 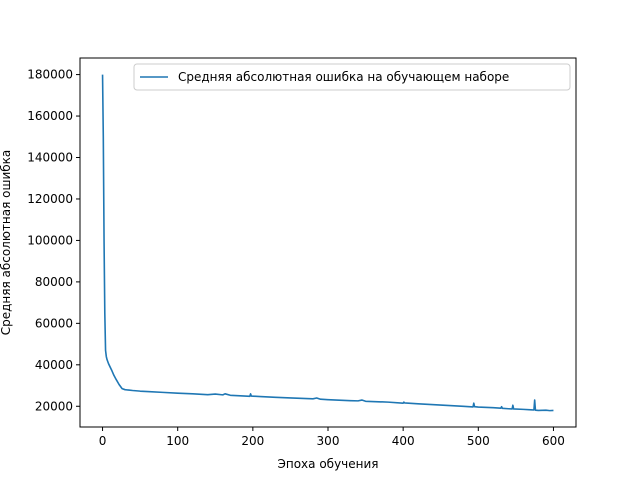 What do you see at coordinates (403, 441) in the screenshot?
I see `x-tick-label: 400` at bounding box center [403, 441].